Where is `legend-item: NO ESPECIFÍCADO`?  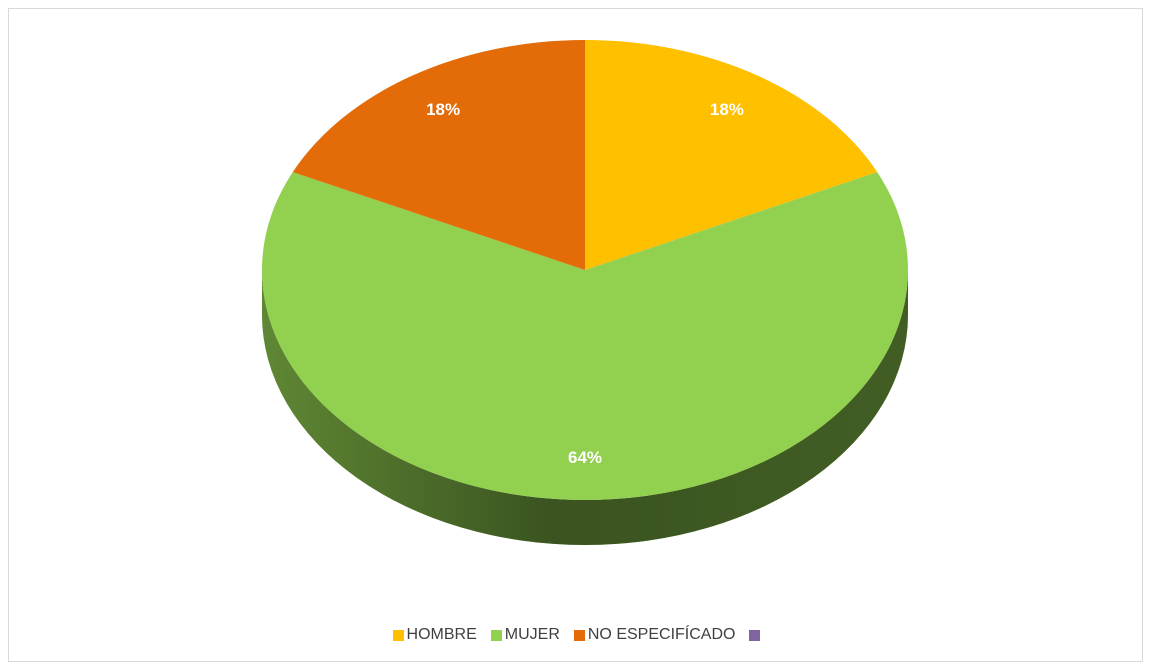 legend-item: NO ESPECIFÍCADO is located at coordinates (654, 635).